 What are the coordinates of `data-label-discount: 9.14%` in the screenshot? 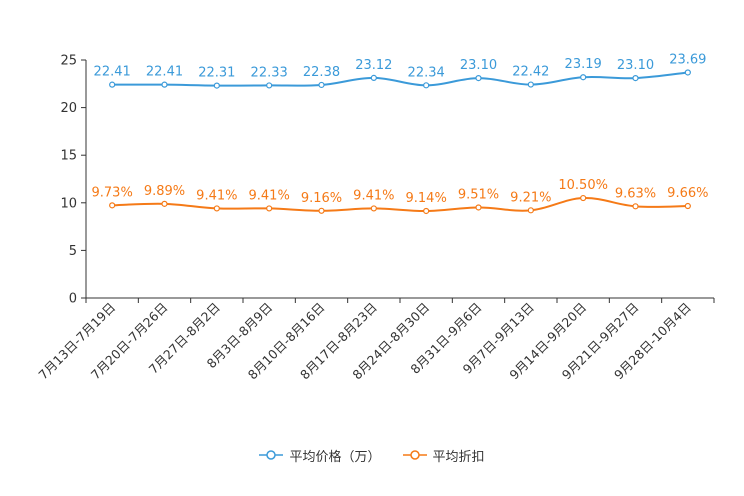 It's located at (426, 198).